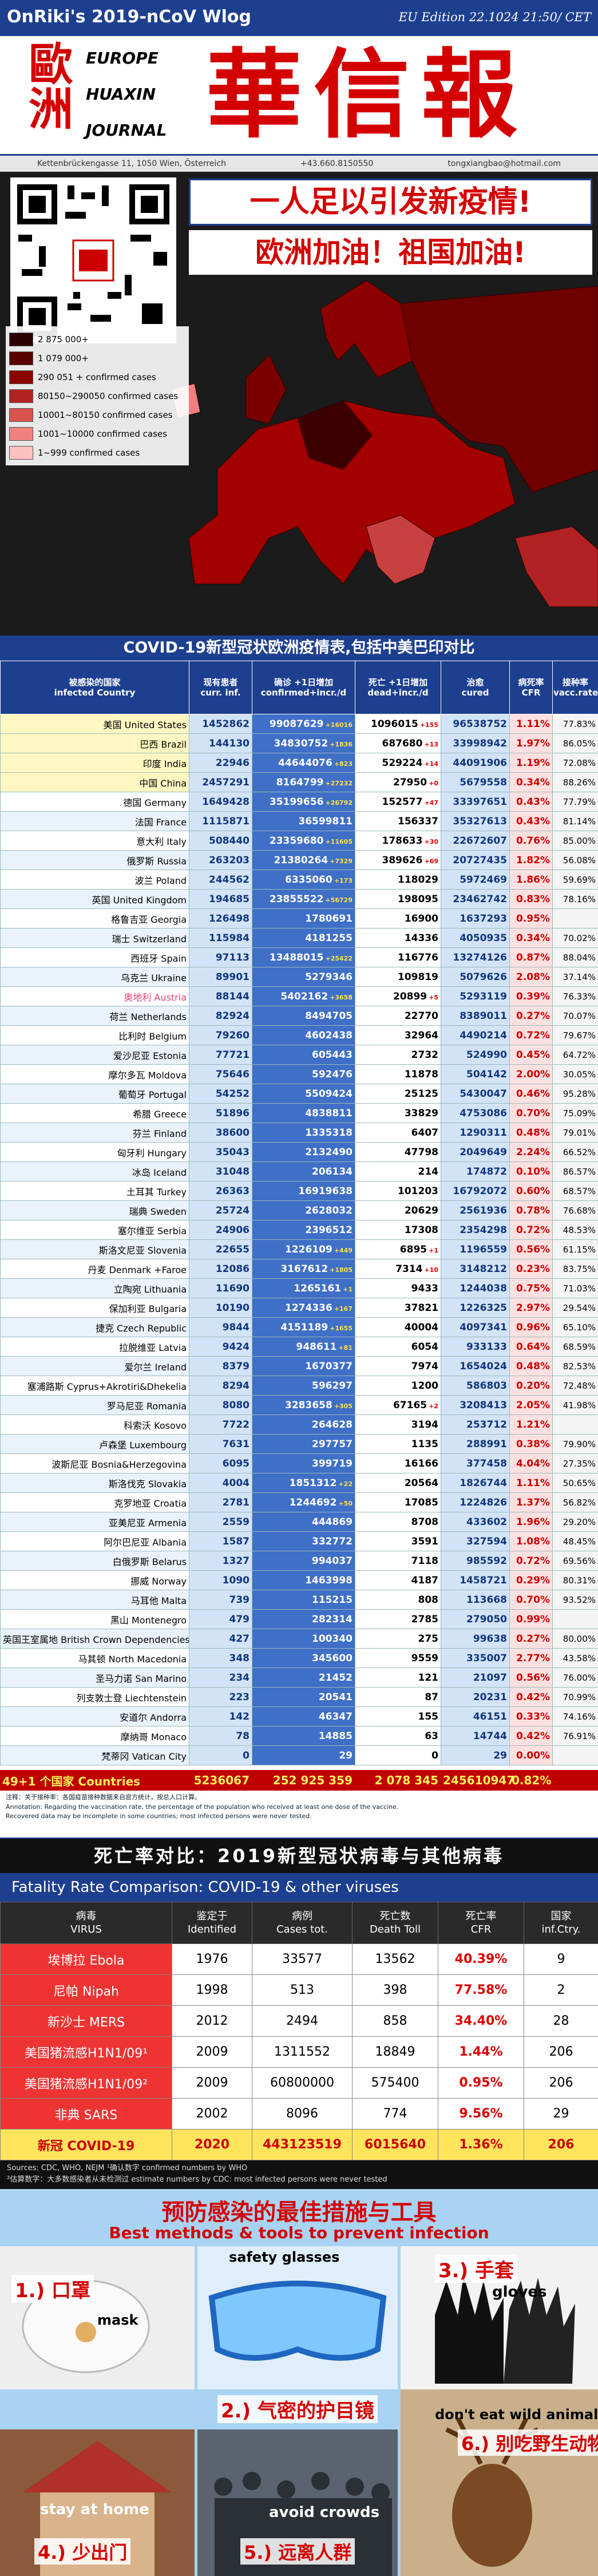 The width and height of the screenshot is (598, 2576). What do you see at coordinates (424, 1522) in the screenshot?
I see `deaths: 8708` at bounding box center [424, 1522].